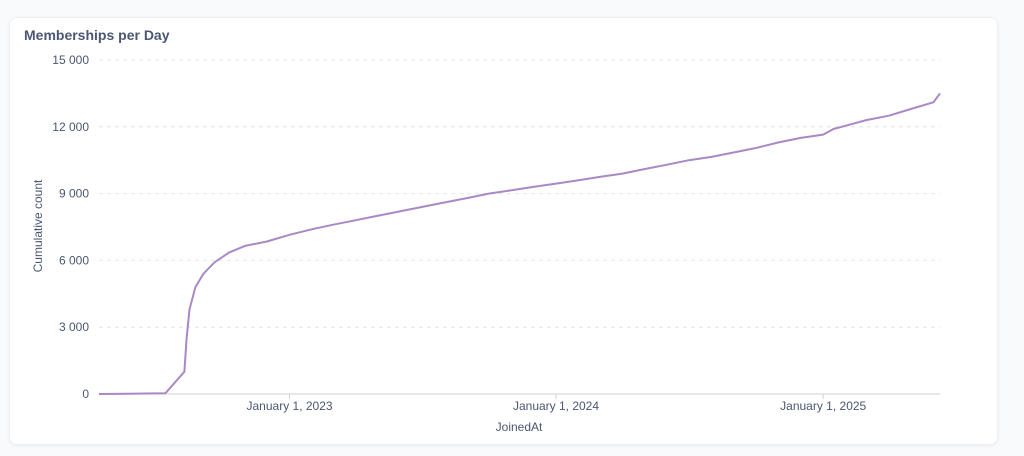 The image size is (1024, 456). I want to click on y-tick-label: 3 000, so click(74, 327).